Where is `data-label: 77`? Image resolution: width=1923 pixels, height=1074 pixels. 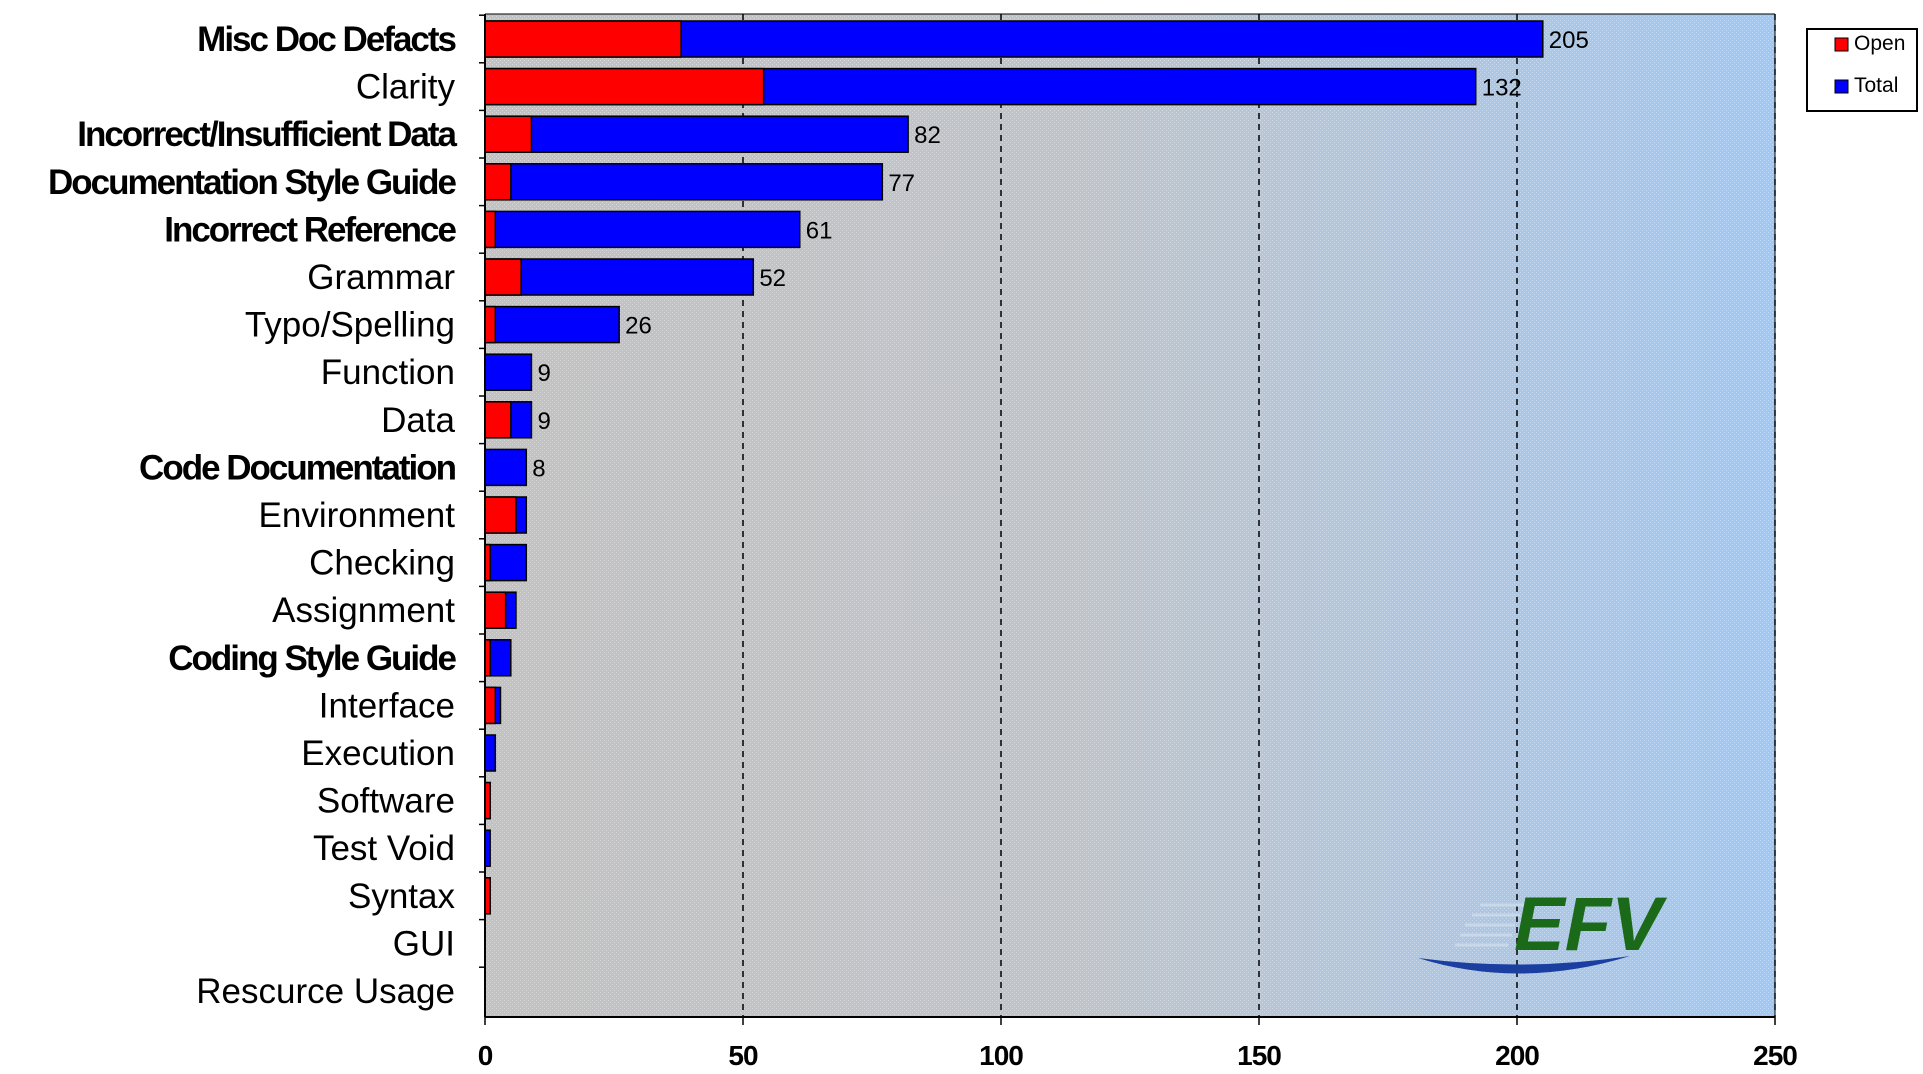 data-label: 77 is located at coordinates (901, 183).